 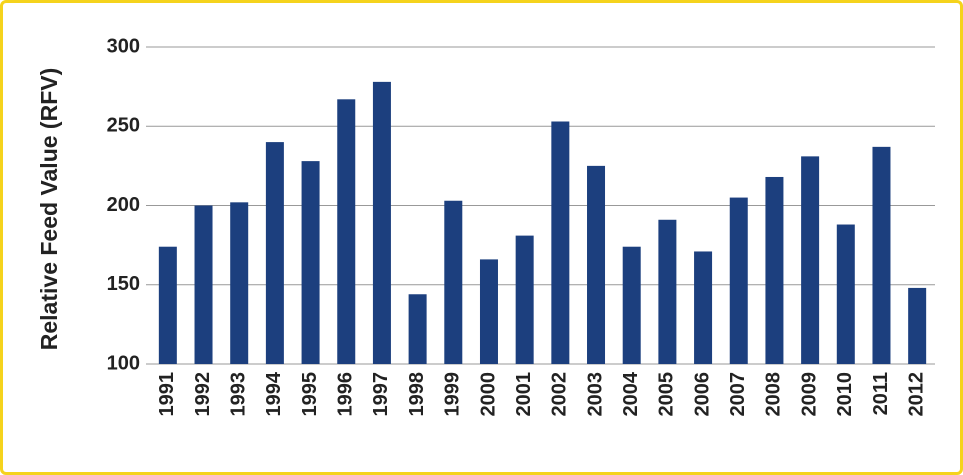 I want to click on x-tick-label: 2005, so click(x=667, y=394).